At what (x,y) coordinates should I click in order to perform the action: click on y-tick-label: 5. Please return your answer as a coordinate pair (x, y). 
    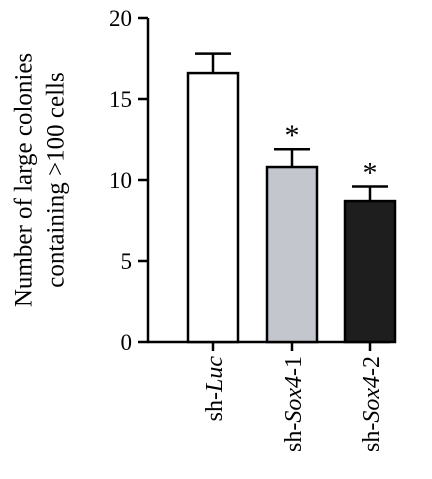
    Looking at the image, I should click on (127, 261).